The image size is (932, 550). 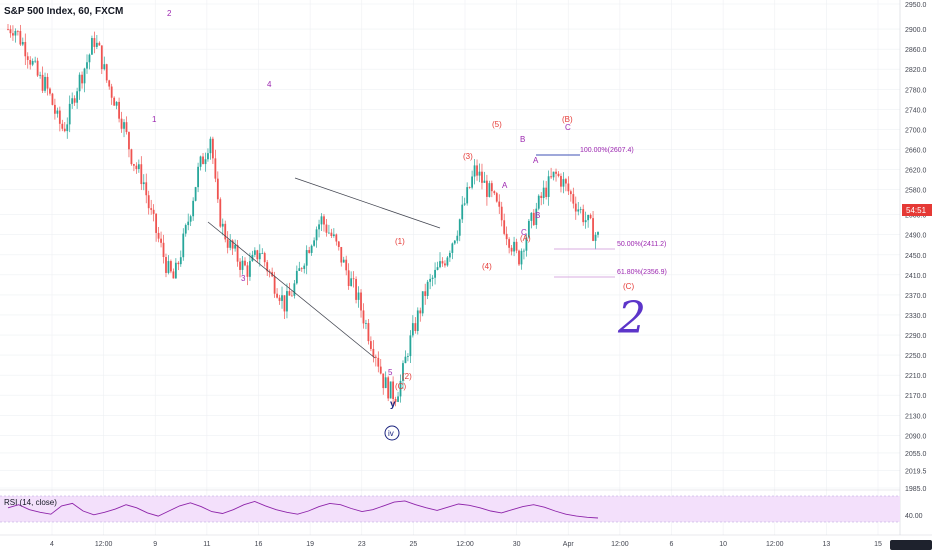 I want to click on time-axis-tick: 12:00, so click(x=620, y=544).